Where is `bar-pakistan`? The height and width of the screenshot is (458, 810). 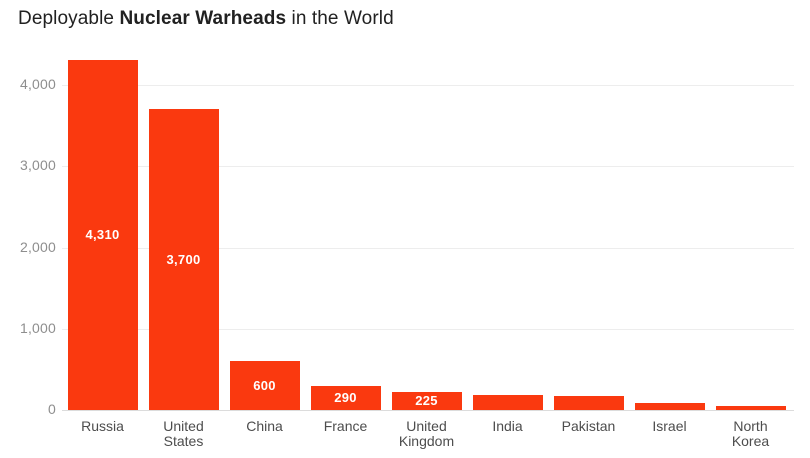
bar-pakistan is located at coordinates (588, 403).